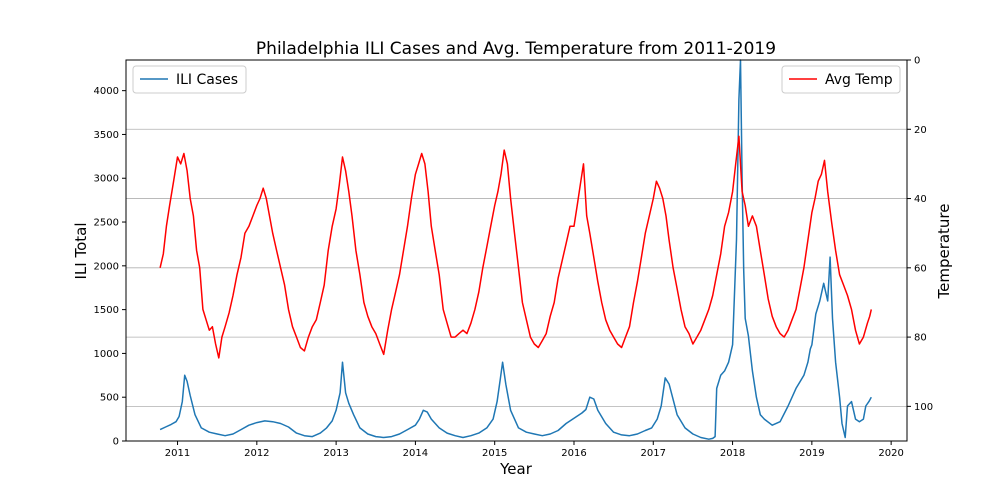  I want to click on y-left-tick-label: 2500, so click(106, 223).